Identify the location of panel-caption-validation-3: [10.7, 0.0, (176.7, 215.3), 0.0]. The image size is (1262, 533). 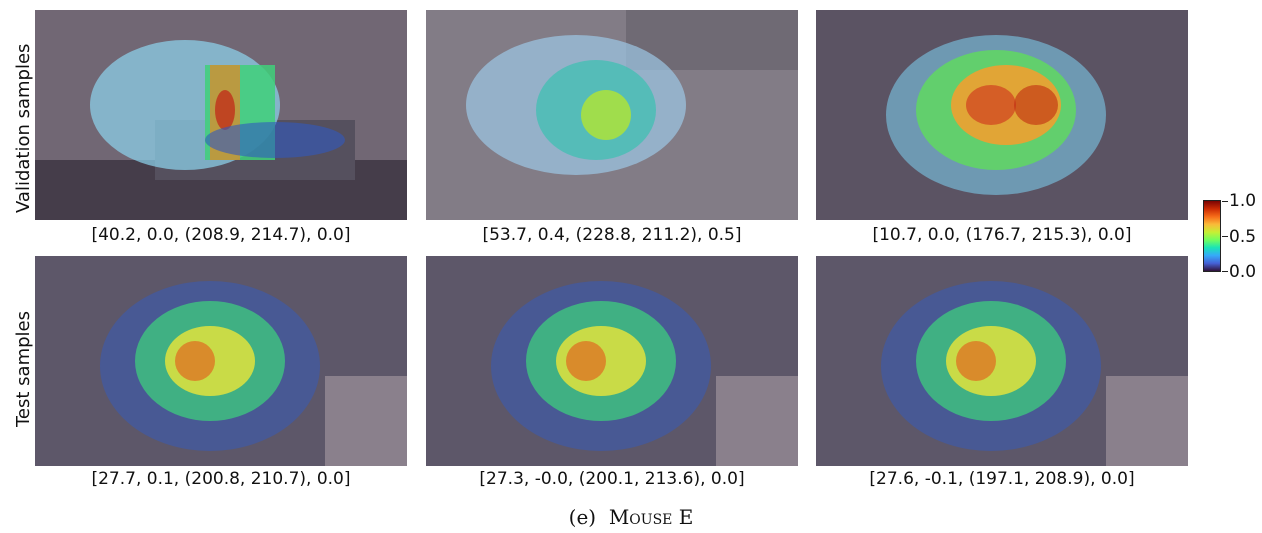
(1002, 235).